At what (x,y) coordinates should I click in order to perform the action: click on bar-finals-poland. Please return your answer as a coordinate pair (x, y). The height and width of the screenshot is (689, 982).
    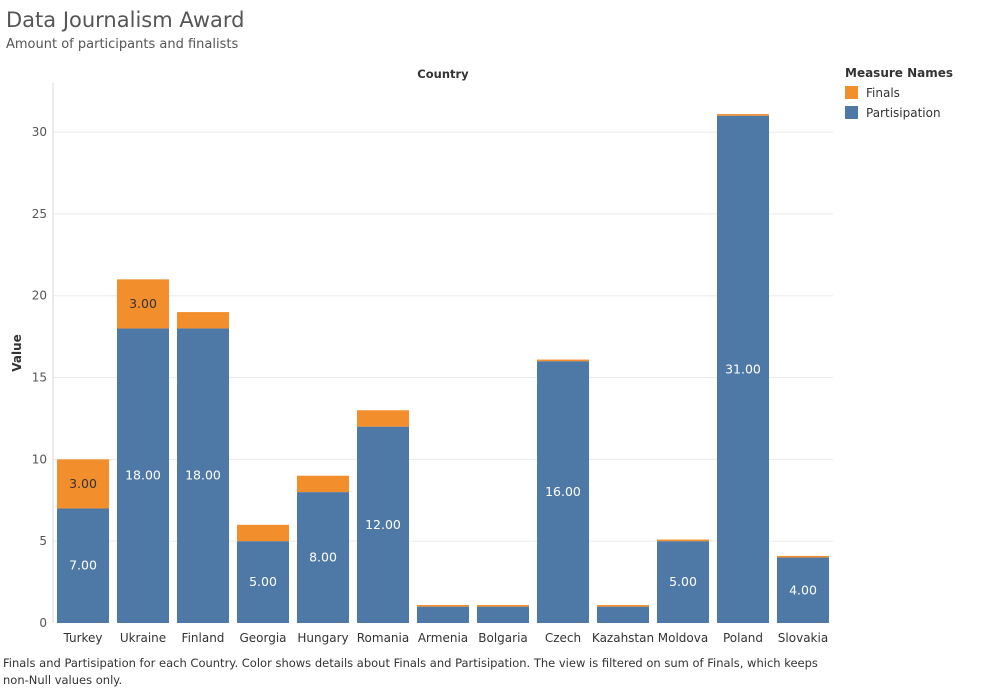
    Looking at the image, I should click on (743, 115).